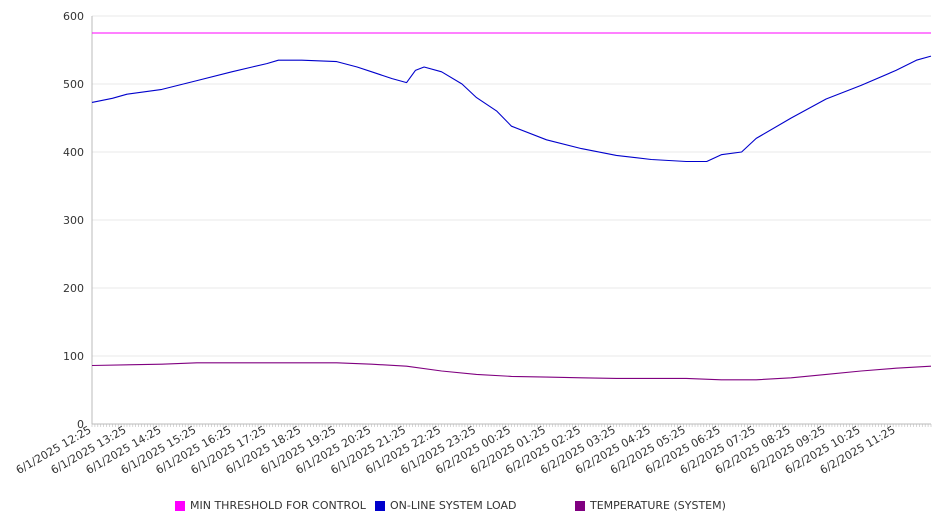 Image resolution: width=946 pixels, height=526 pixels. What do you see at coordinates (73, 16) in the screenshot?
I see `y-tick-label: 600` at bounding box center [73, 16].